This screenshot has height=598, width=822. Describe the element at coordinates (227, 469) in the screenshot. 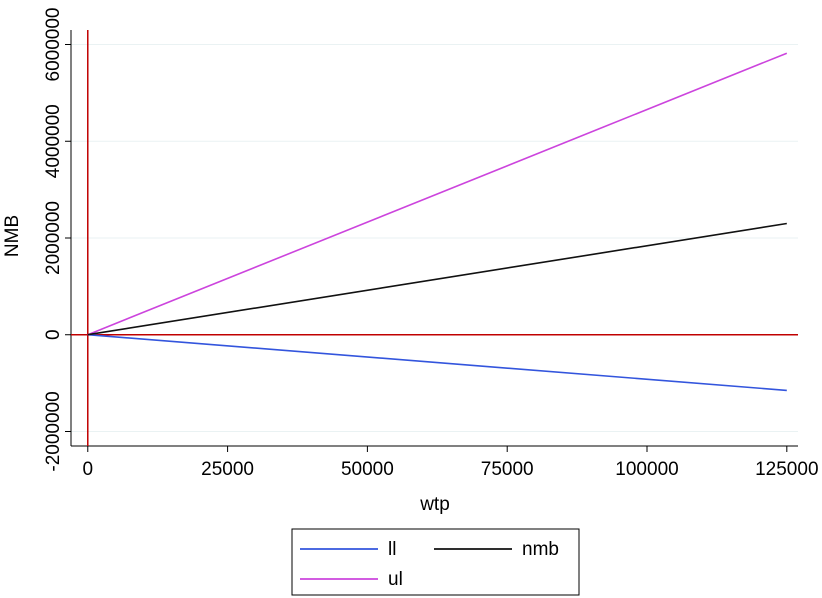

I see `x-tick-label: 25000` at that location.